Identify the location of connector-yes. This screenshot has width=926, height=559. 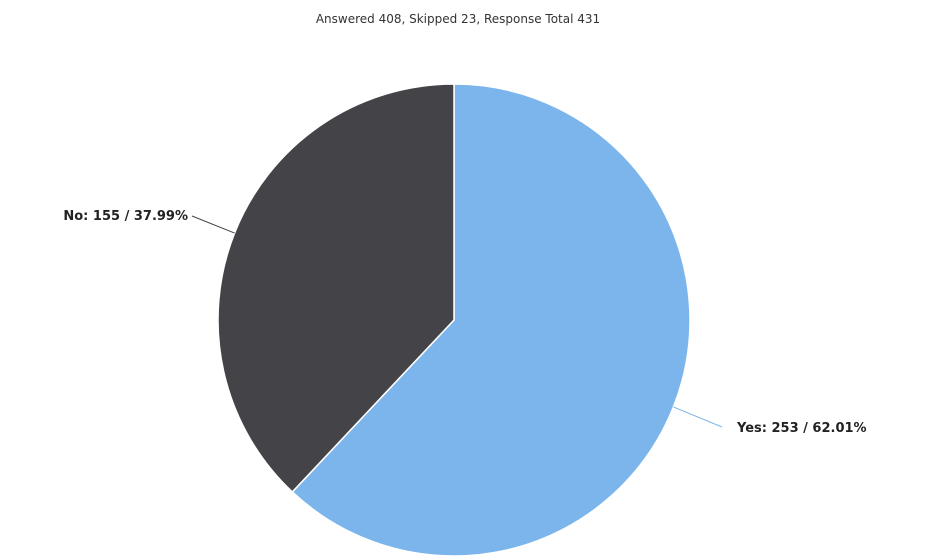
(698, 417).